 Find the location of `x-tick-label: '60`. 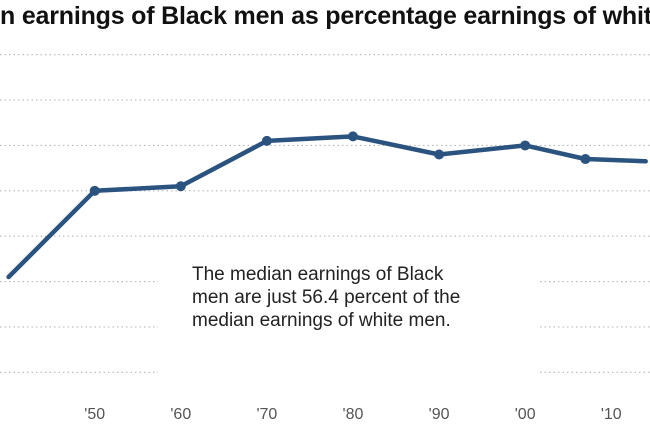

x-tick-label: '60 is located at coordinates (180, 414).